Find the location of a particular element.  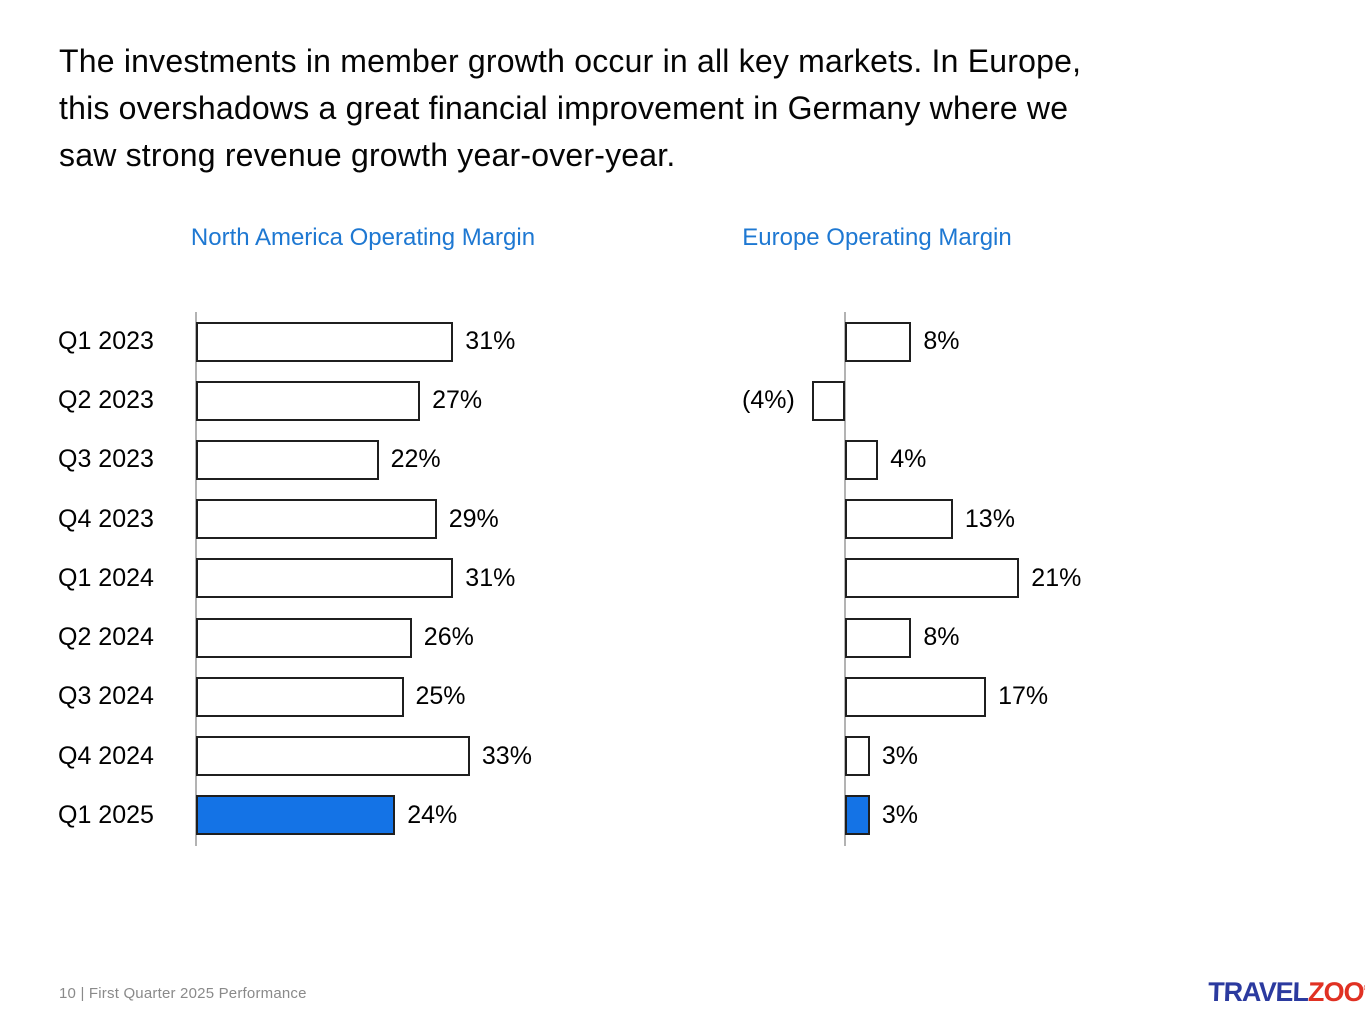

chart-row: (4%) is located at coordinates (1002, 400).